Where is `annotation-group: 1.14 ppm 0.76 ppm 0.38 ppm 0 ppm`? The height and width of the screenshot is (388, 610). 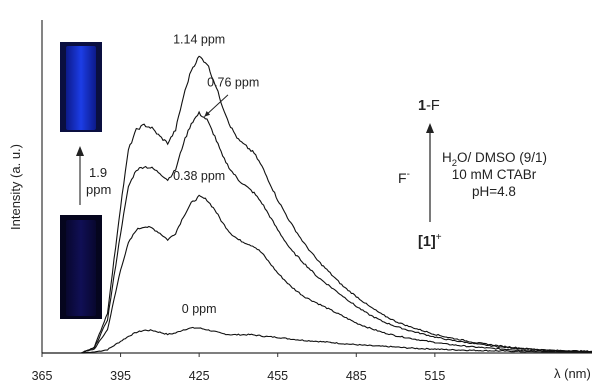 annotation-group: 1.14 ppm 0.76 ppm 0.38 ppm 0 ppm is located at coordinates (216, 174).